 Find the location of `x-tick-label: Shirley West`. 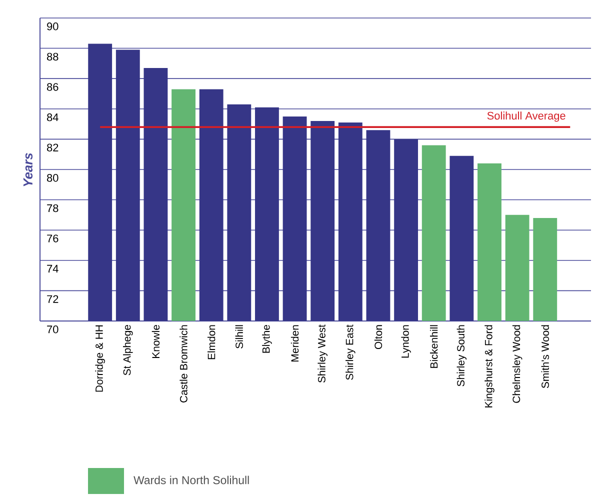

x-tick-label: Shirley West is located at coordinates (323, 353).